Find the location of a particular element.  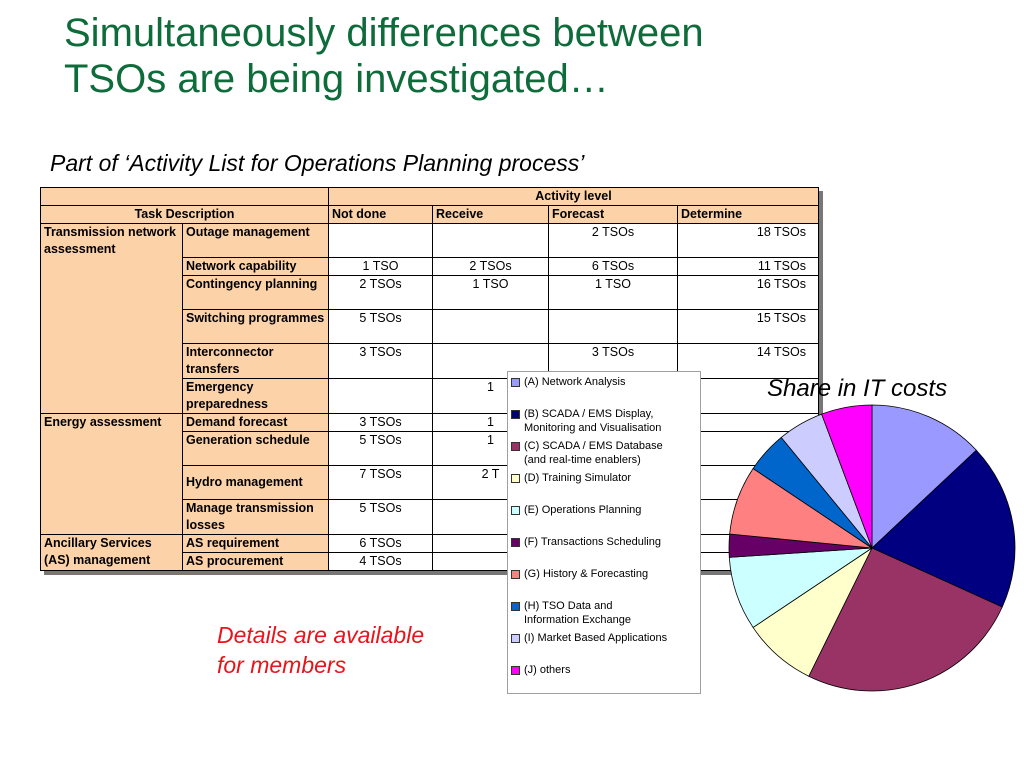

cell-forecast is located at coordinates (613, 326).